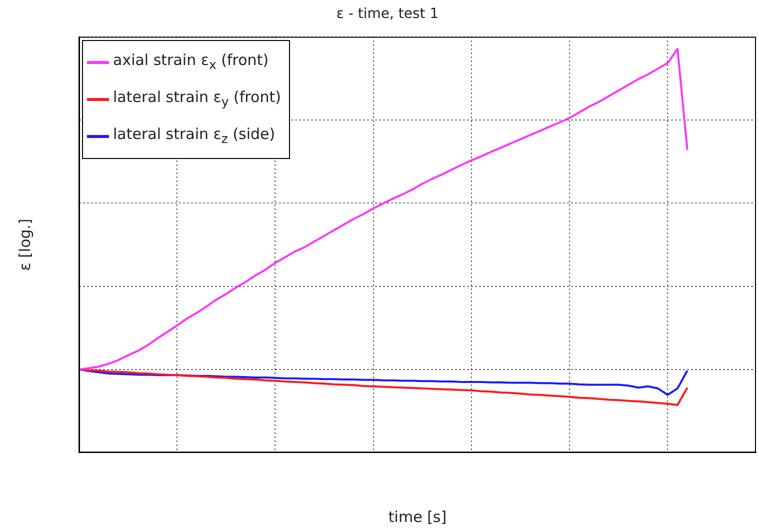  I want to click on chart-title: ε - time, test 1, so click(387, 14).